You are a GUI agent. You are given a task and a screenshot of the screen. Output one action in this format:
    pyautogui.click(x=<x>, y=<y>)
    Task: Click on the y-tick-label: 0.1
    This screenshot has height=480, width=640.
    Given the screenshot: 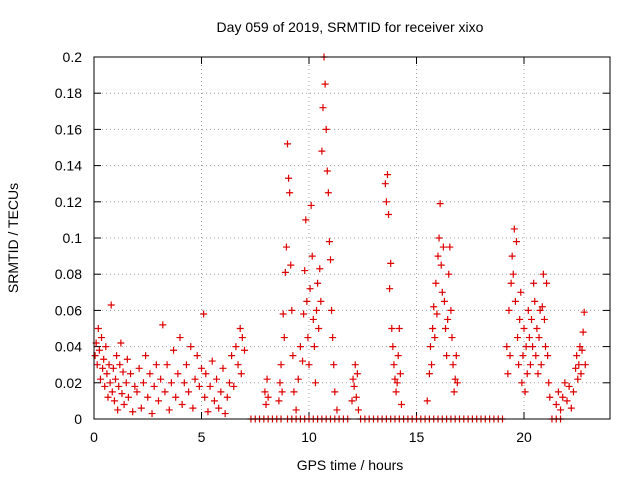 What is the action you would take?
    pyautogui.click(x=73, y=238)
    